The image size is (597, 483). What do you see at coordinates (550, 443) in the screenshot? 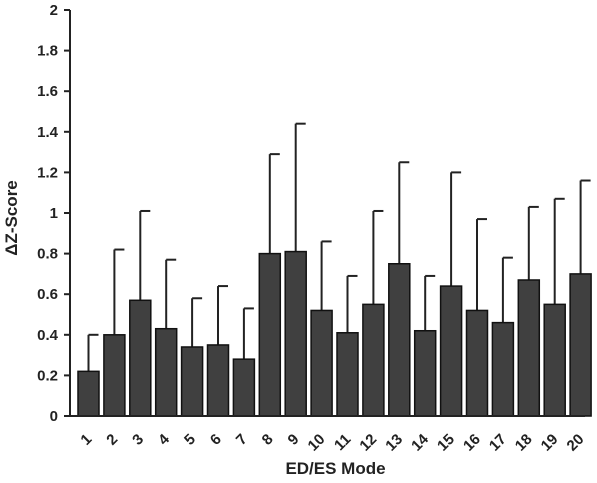
I see `x-tick-label: 19` at bounding box center [550, 443].